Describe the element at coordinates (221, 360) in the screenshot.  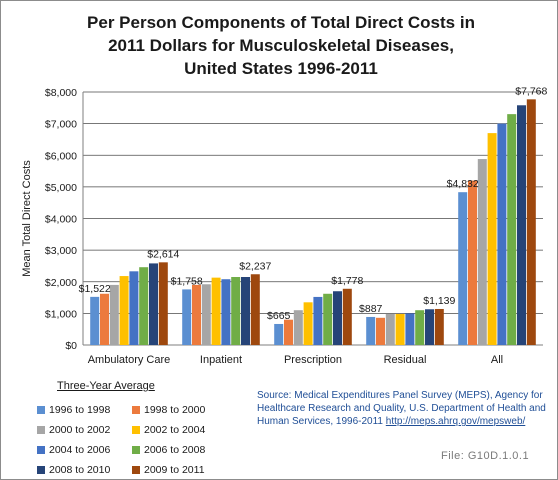
I see `x-tick-label: Inpatient` at that location.